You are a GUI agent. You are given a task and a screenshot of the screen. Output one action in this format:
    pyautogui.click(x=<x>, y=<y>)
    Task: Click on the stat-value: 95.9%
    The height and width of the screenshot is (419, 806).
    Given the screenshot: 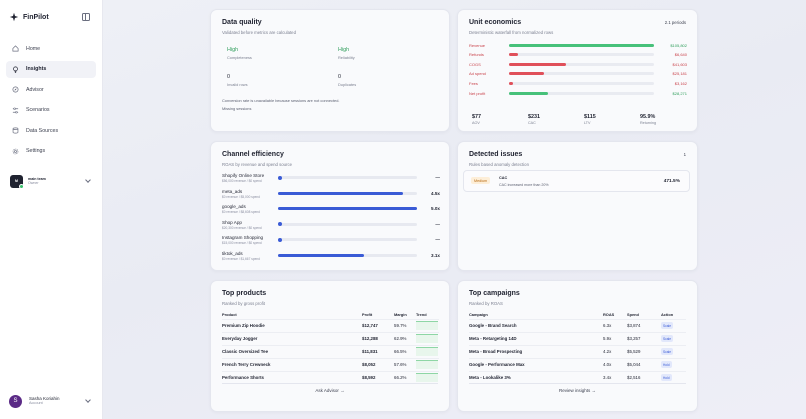 What is the action you would take?
    pyautogui.click(x=648, y=117)
    